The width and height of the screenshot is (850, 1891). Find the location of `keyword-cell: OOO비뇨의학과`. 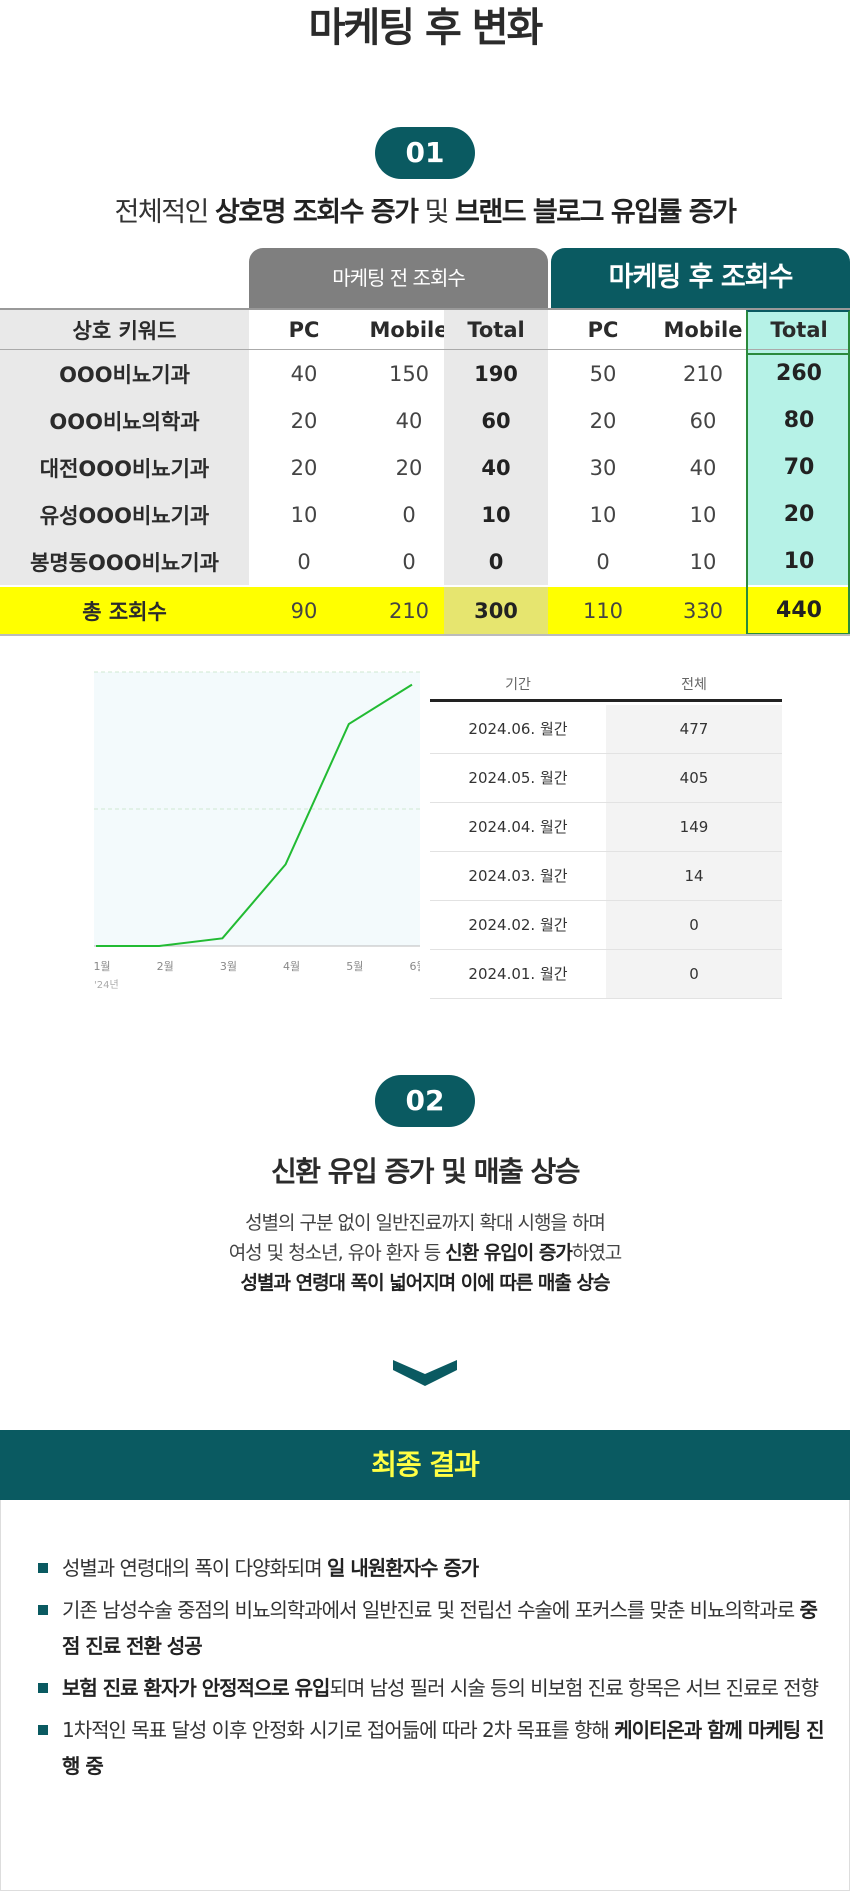

keyword-cell: OOO비뇨의학과 is located at coordinates (124, 420).